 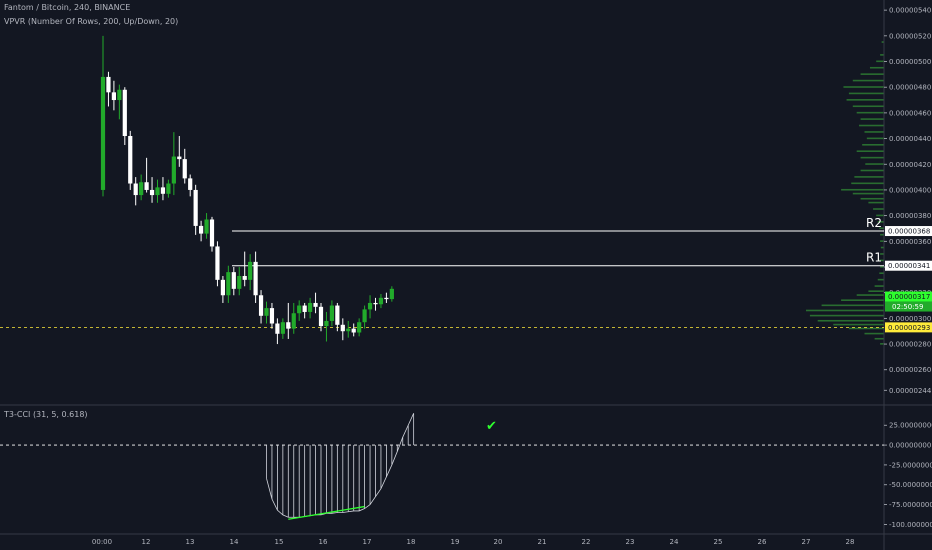 What do you see at coordinates (874, 258) in the screenshot?
I see `resistance-label-r1: R1` at bounding box center [874, 258].